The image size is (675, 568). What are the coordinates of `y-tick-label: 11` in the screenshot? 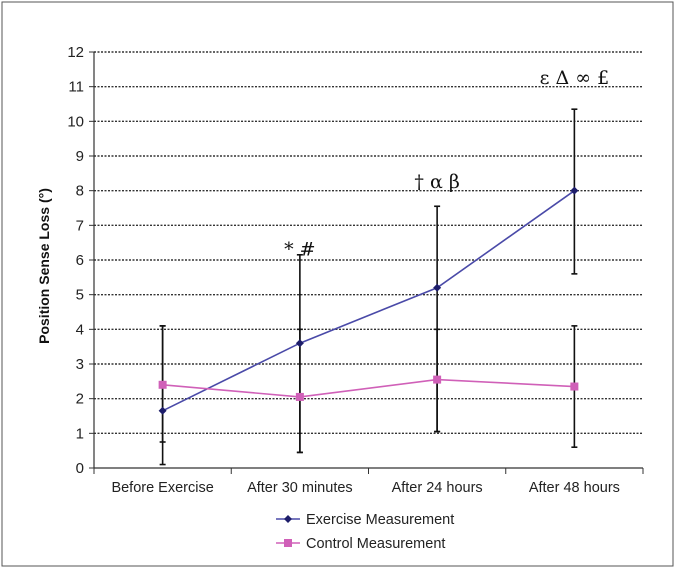 It's located at (76, 87).